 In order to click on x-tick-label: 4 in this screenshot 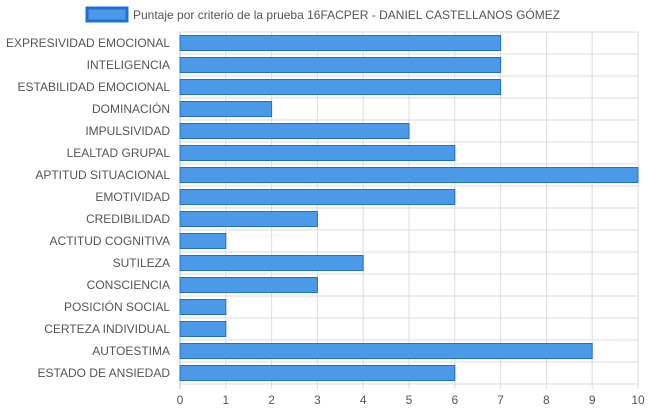, I will do `click(363, 400)`.